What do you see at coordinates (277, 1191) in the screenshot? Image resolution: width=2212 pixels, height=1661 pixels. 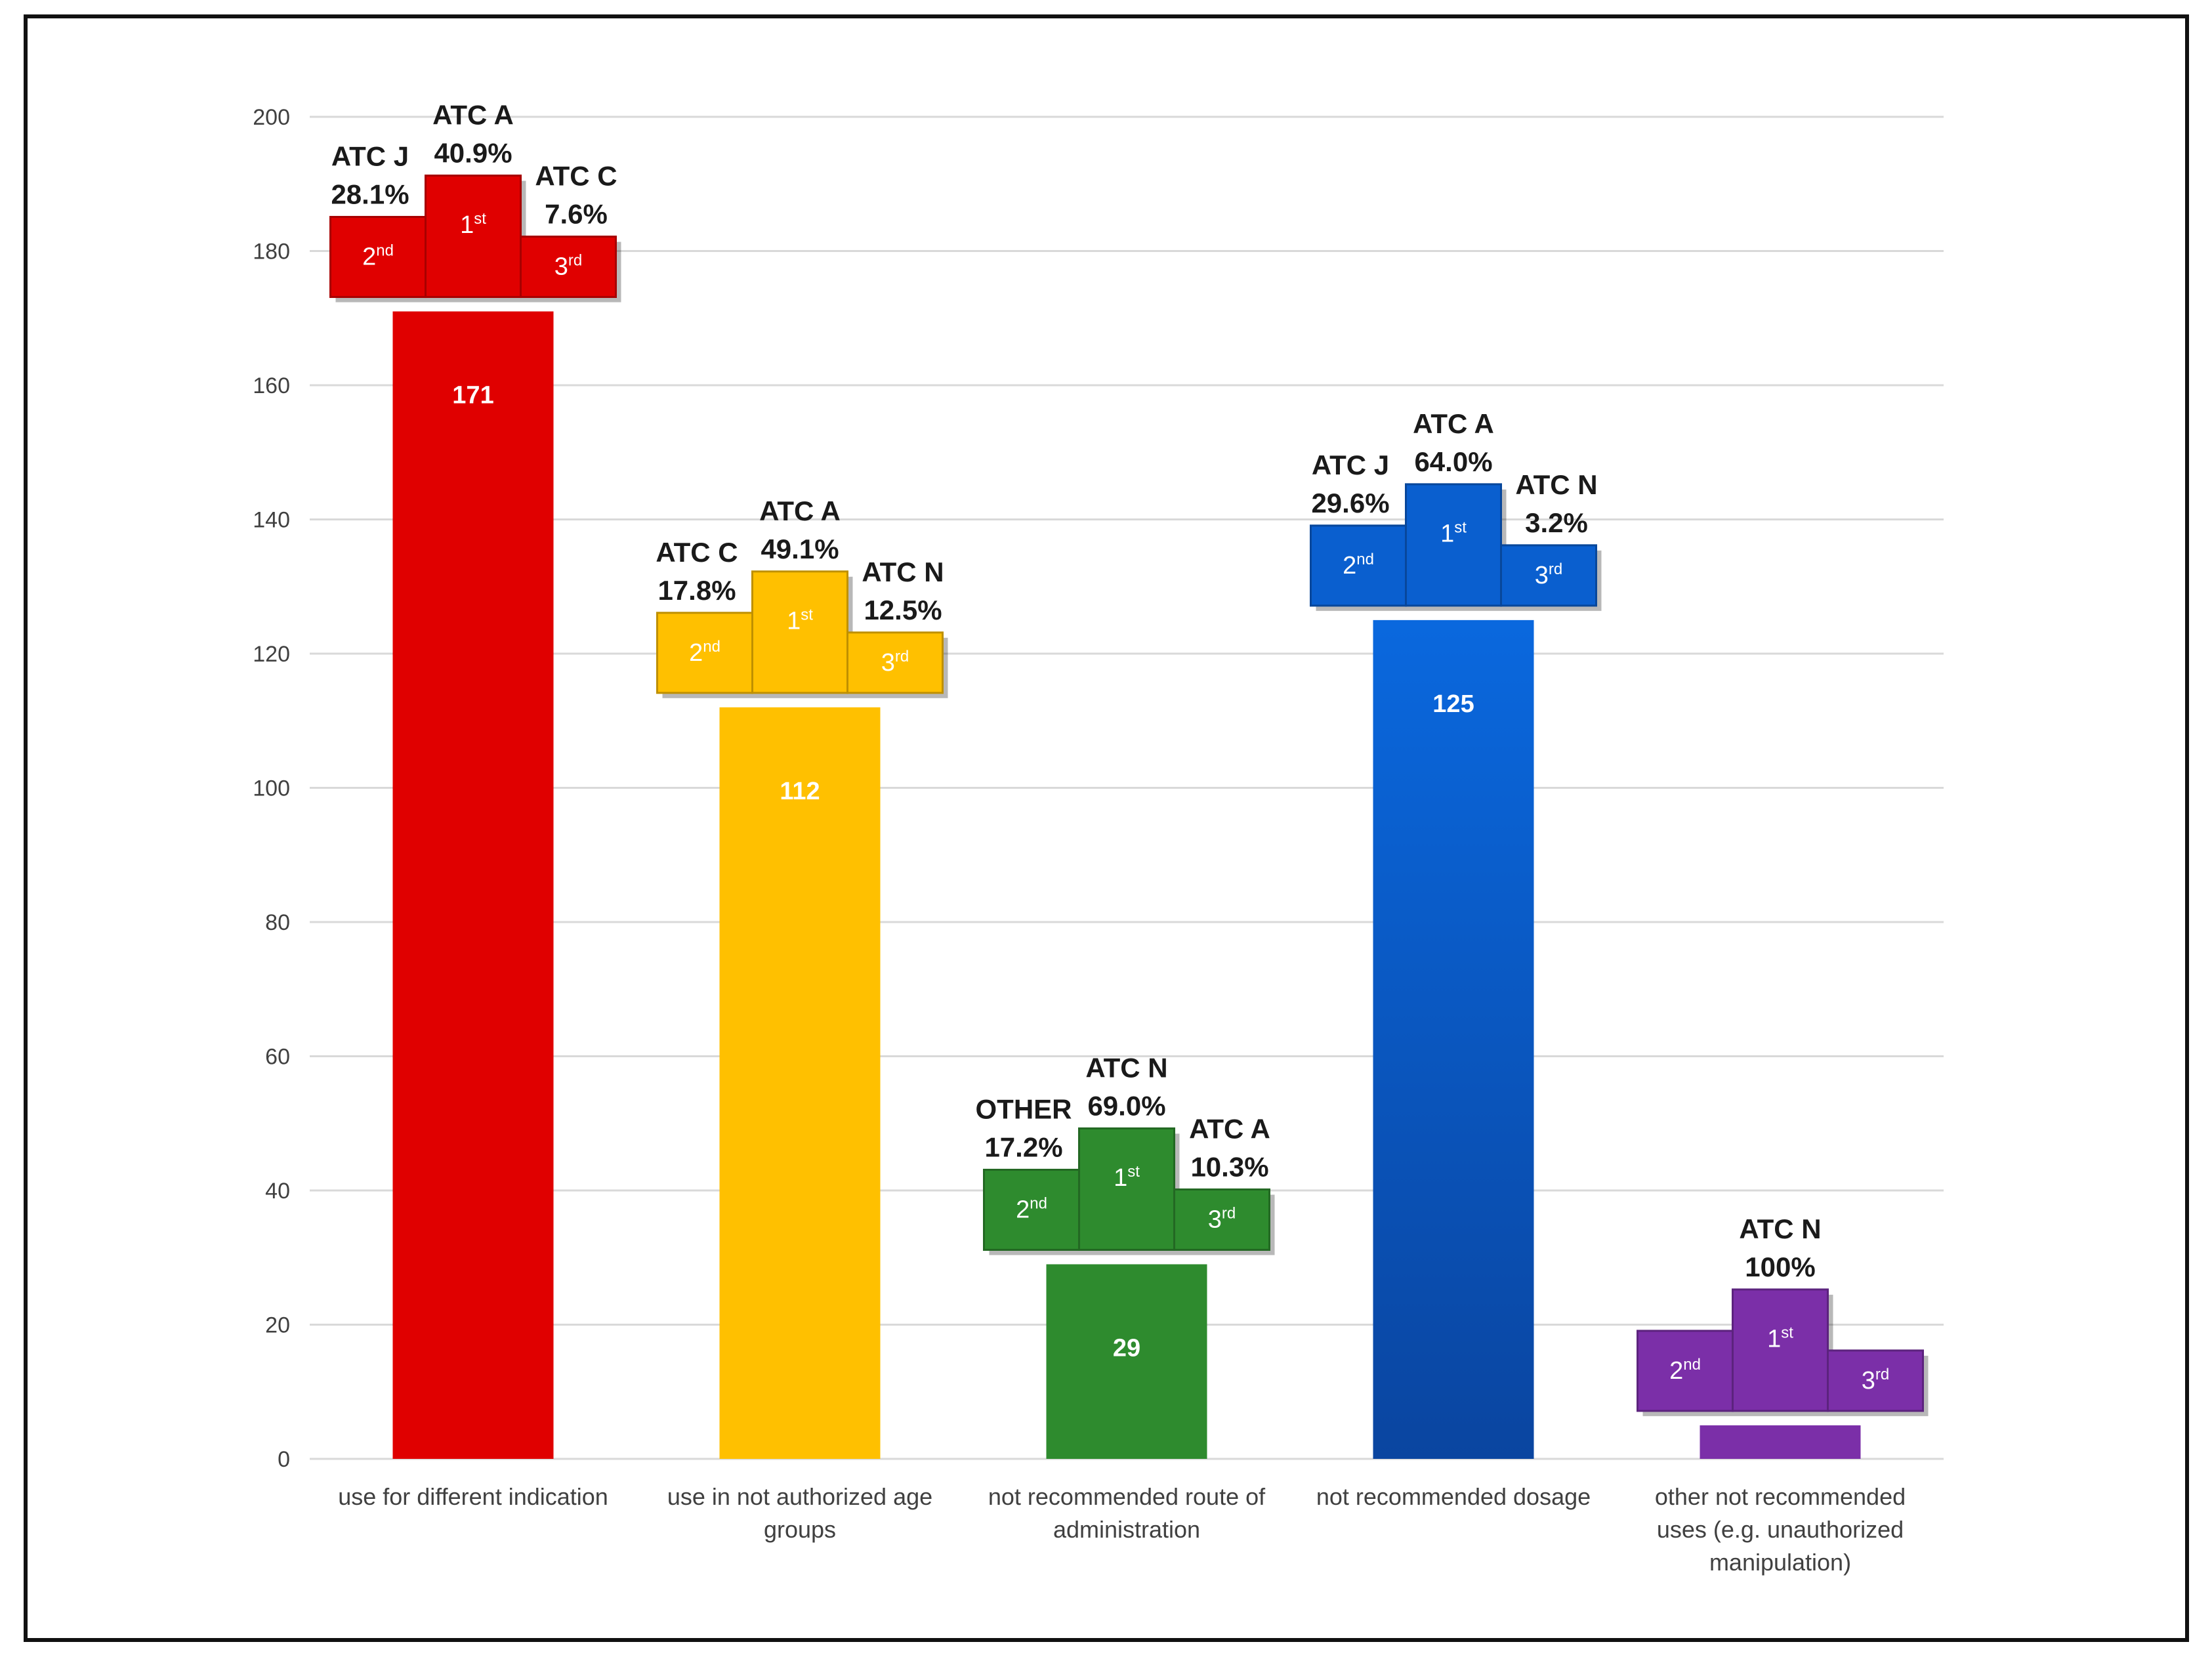 I see `y-tick-label: 40` at bounding box center [277, 1191].